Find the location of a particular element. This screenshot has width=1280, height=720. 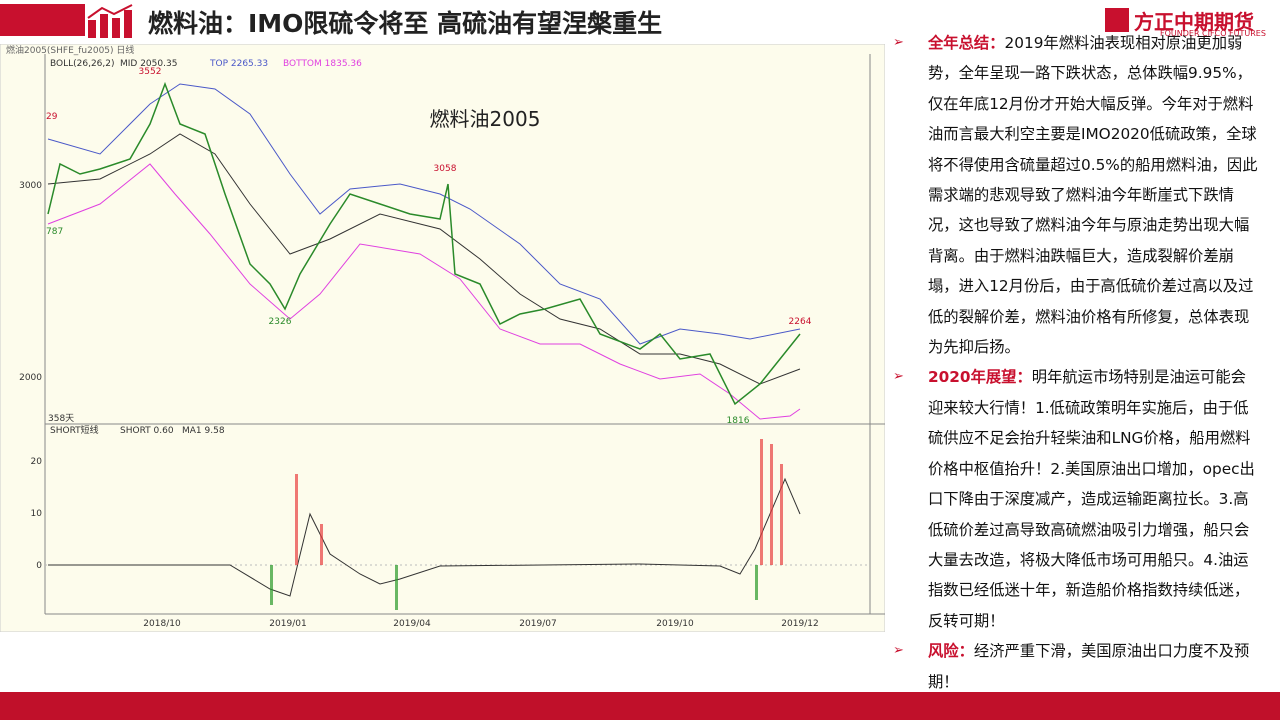

price-label: 2264 is located at coordinates (800, 322).